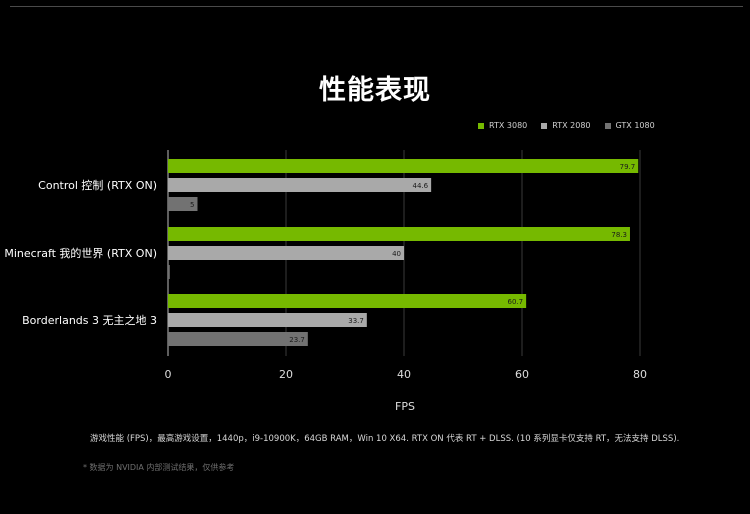  Describe the element at coordinates (516, 302) in the screenshot. I see `bar-value-label: 60.7` at that location.